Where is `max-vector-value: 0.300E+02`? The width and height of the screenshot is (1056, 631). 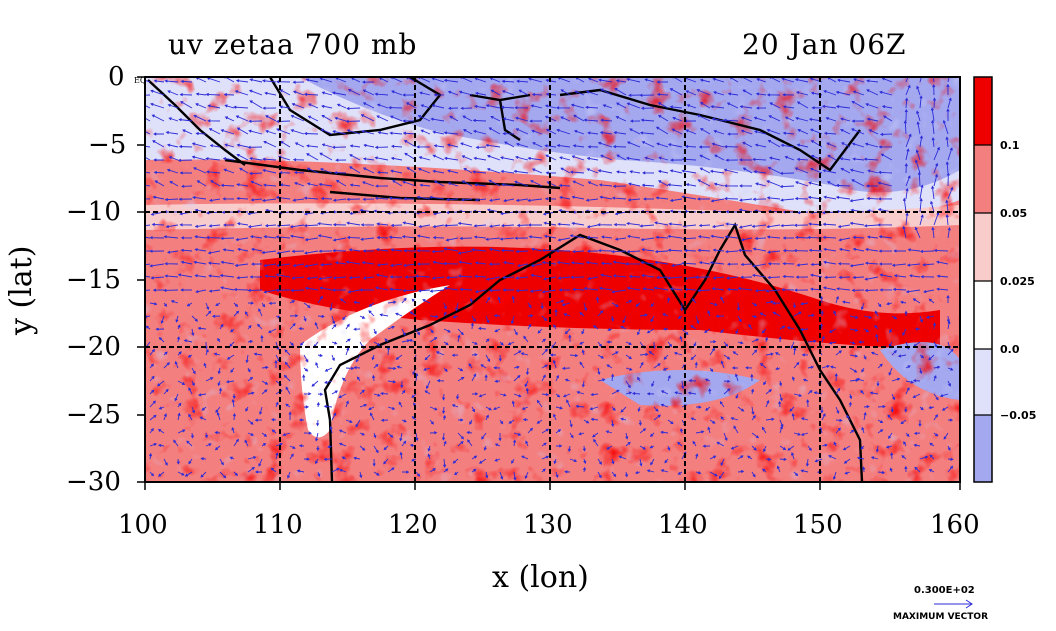
max-vector-value: 0.300E+02 is located at coordinates (944, 590).